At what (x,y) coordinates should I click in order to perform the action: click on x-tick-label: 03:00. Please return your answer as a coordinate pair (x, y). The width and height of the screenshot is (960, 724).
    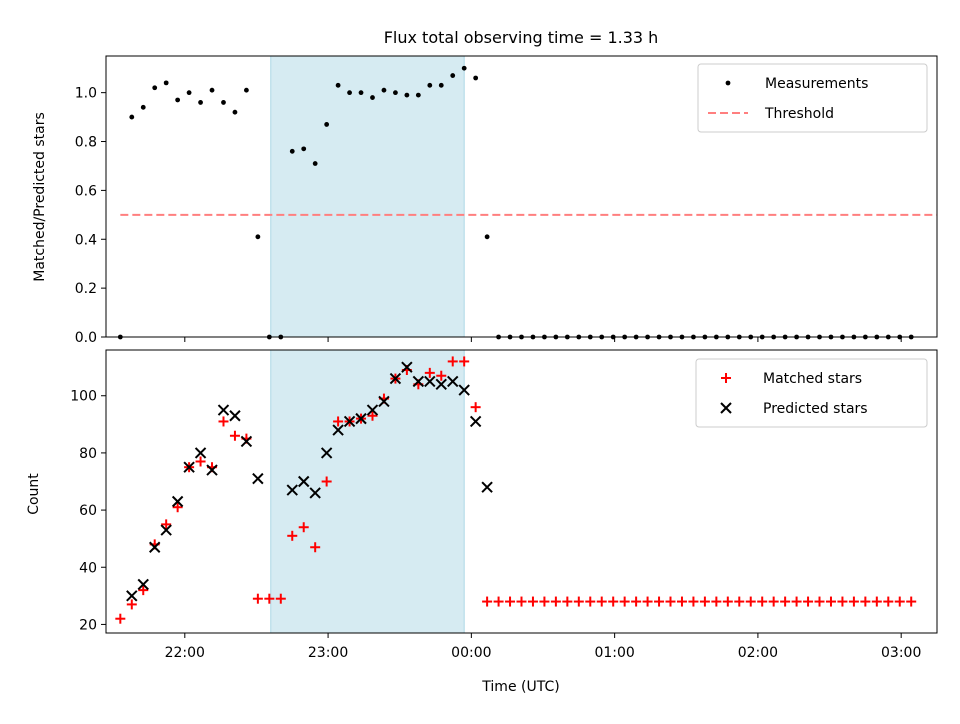
    Looking at the image, I should click on (901, 653).